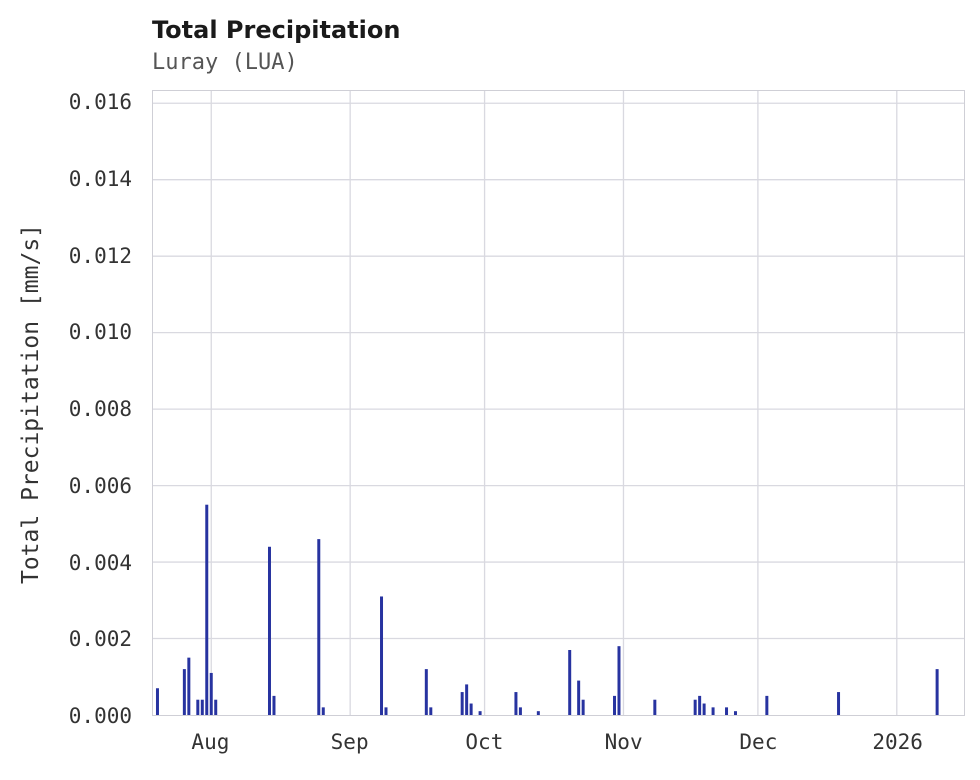  Describe the element at coordinates (484, 742) in the screenshot. I see `x-tick-label: Oct` at that location.